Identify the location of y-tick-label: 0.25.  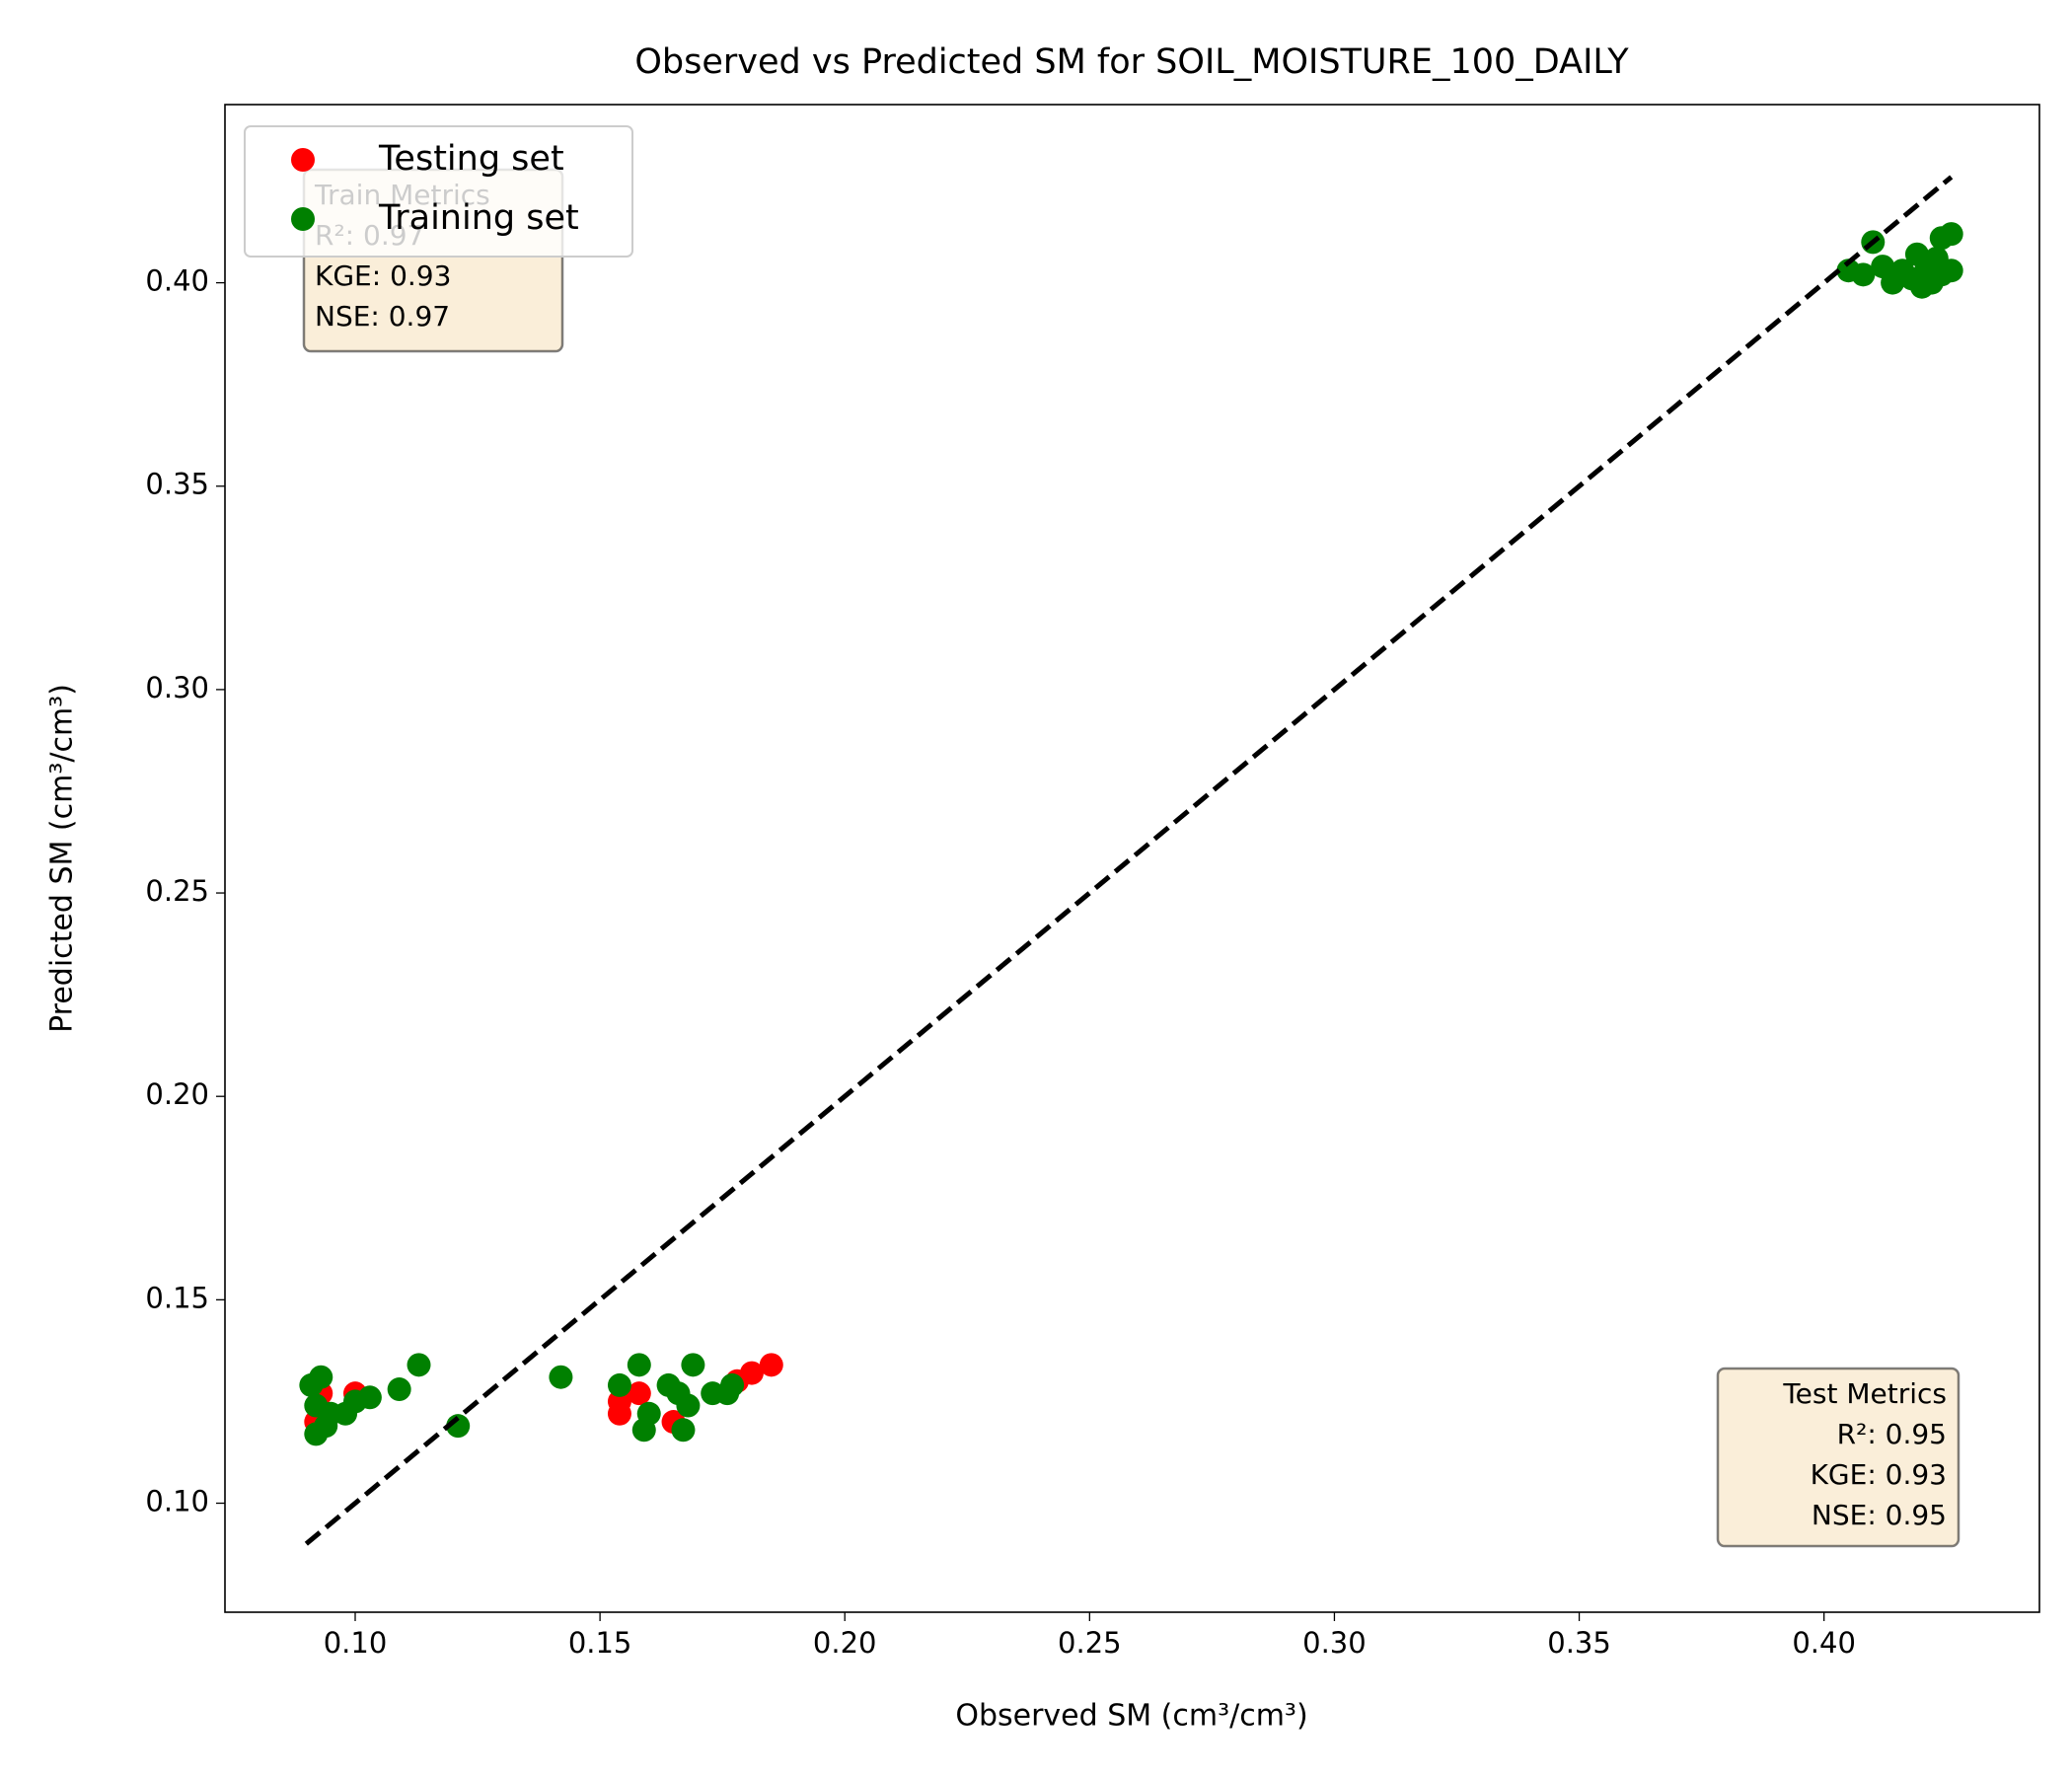
(177, 891).